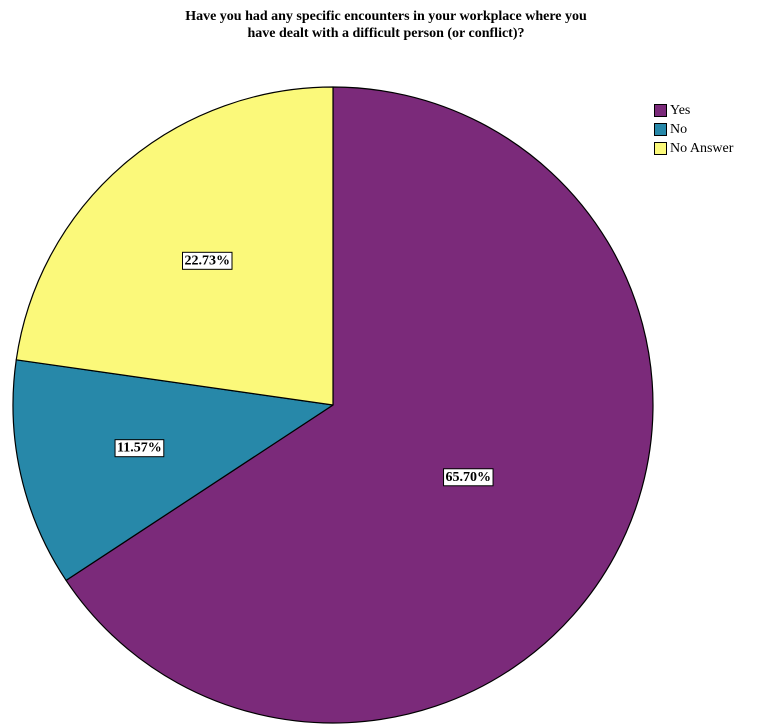  Describe the element at coordinates (660, 129) in the screenshot. I see `legend-swatch-no` at that location.